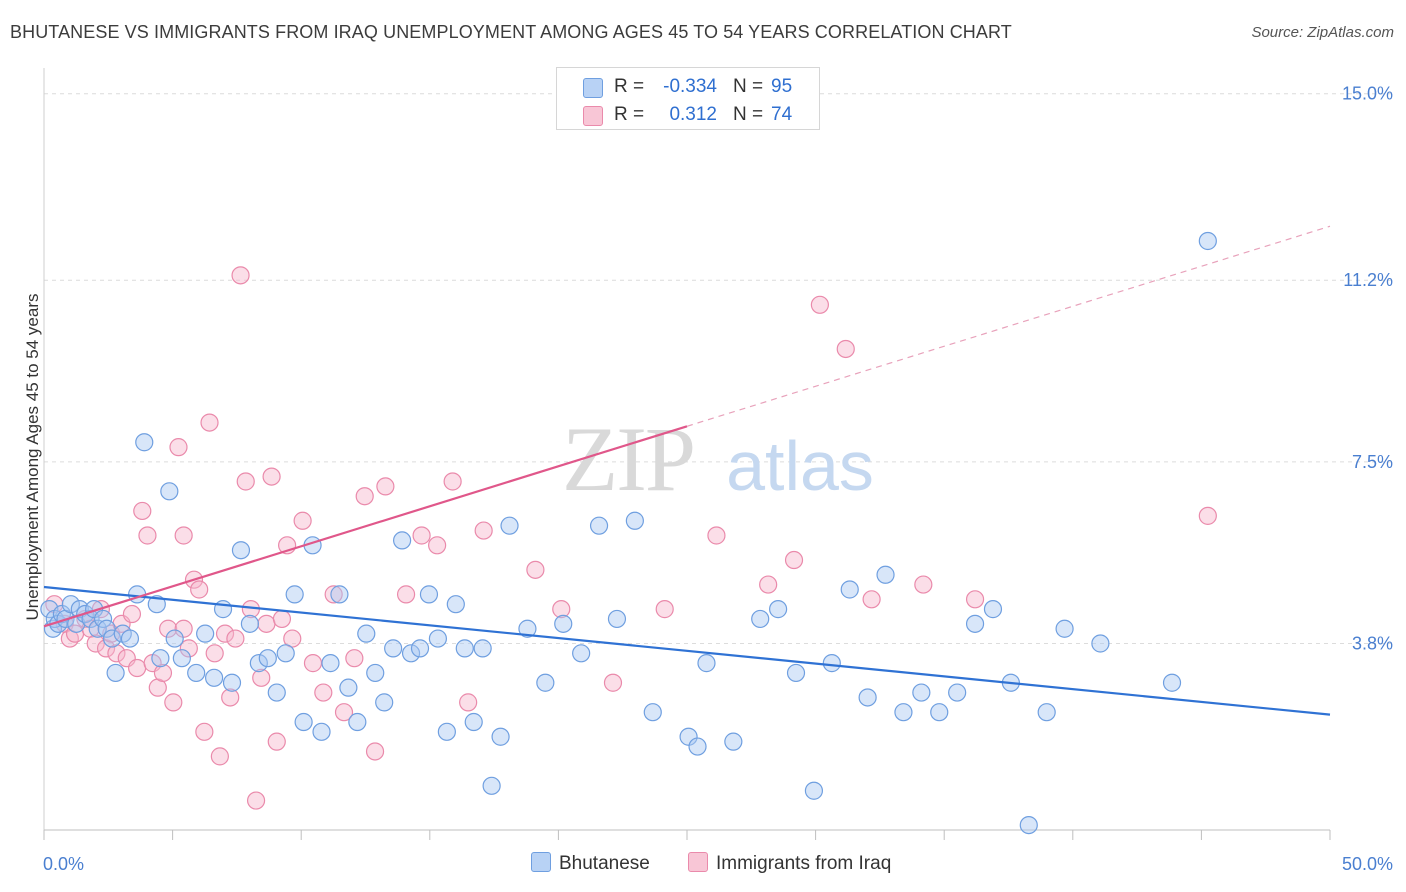 This screenshot has height=892, width=1406. I want to click on legend-swatch-pink, so click(593, 116).